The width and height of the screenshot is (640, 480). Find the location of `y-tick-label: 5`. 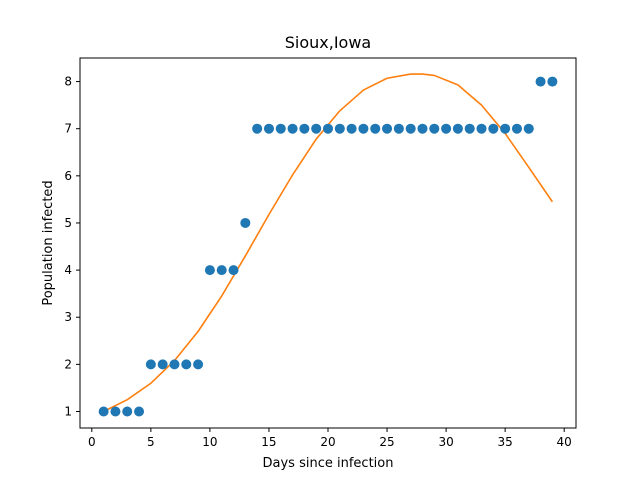

y-tick-label: 5 is located at coordinates (68, 223).